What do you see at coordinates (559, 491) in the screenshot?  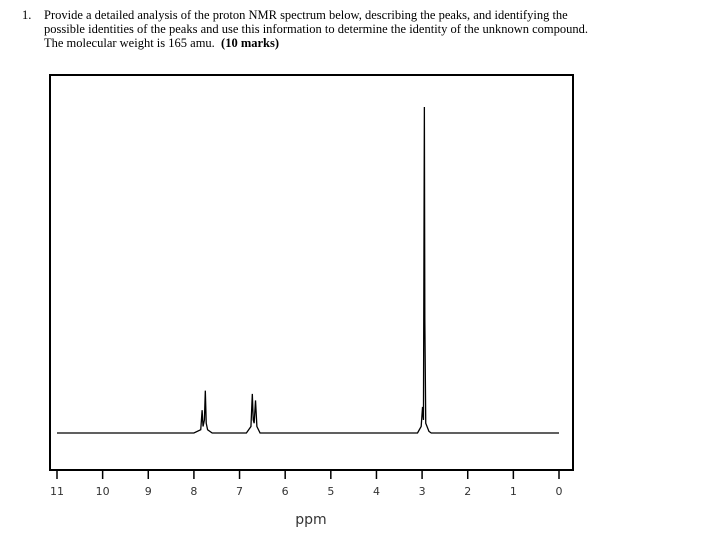 I see `x-tick-label: 0` at bounding box center [559, 491].